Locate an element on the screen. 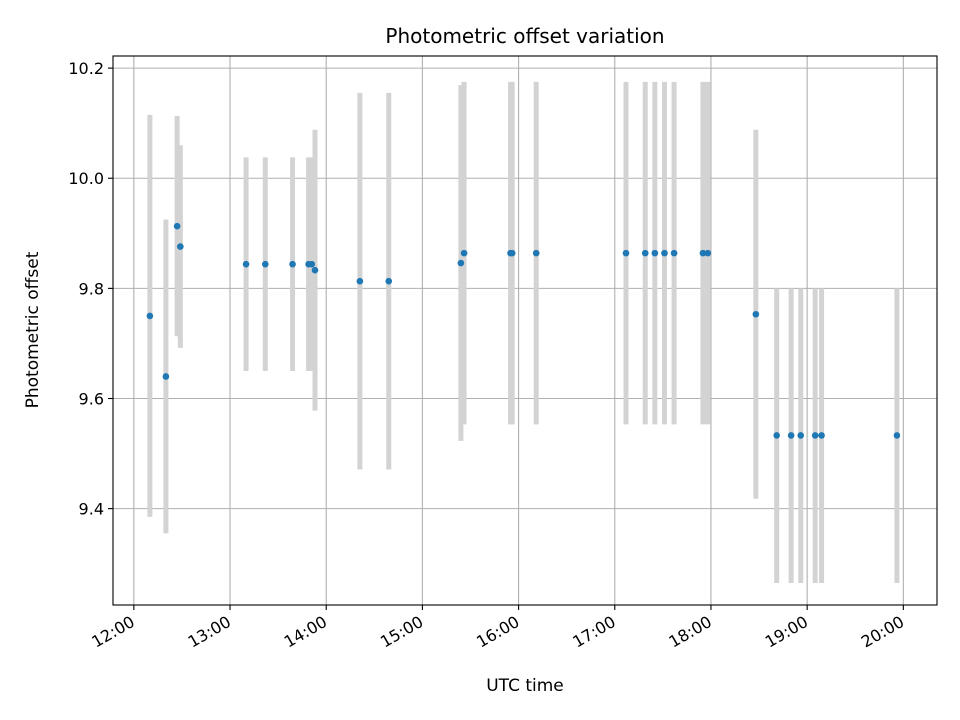 Image resolution: width=960 pixels, height=720 pixels. chart-title: Photometric offset variation is located at coordinates (524, 36).